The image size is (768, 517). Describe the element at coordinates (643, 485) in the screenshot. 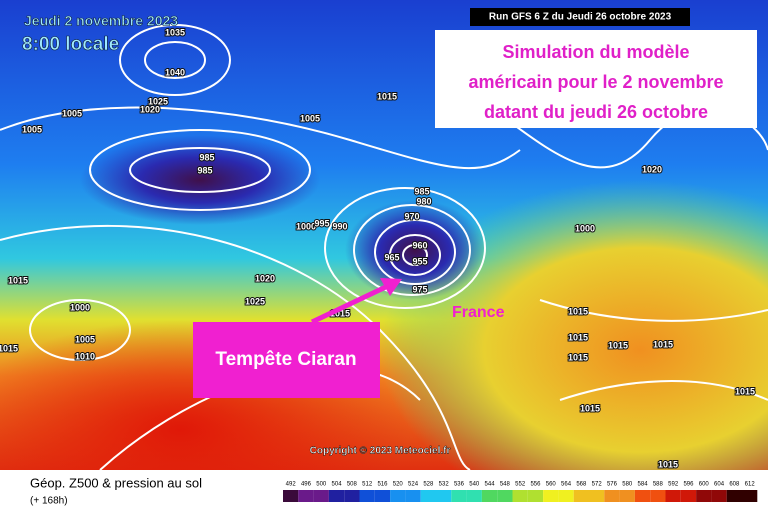

I see `legend-tick-label: 584` at that location.